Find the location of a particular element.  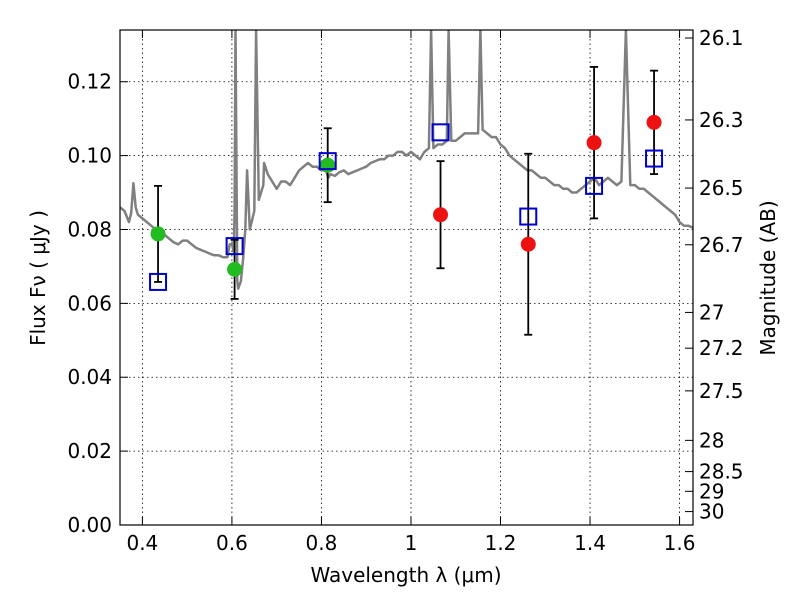

x-tick-label: 0.8 is located at coordinates (322, 543).